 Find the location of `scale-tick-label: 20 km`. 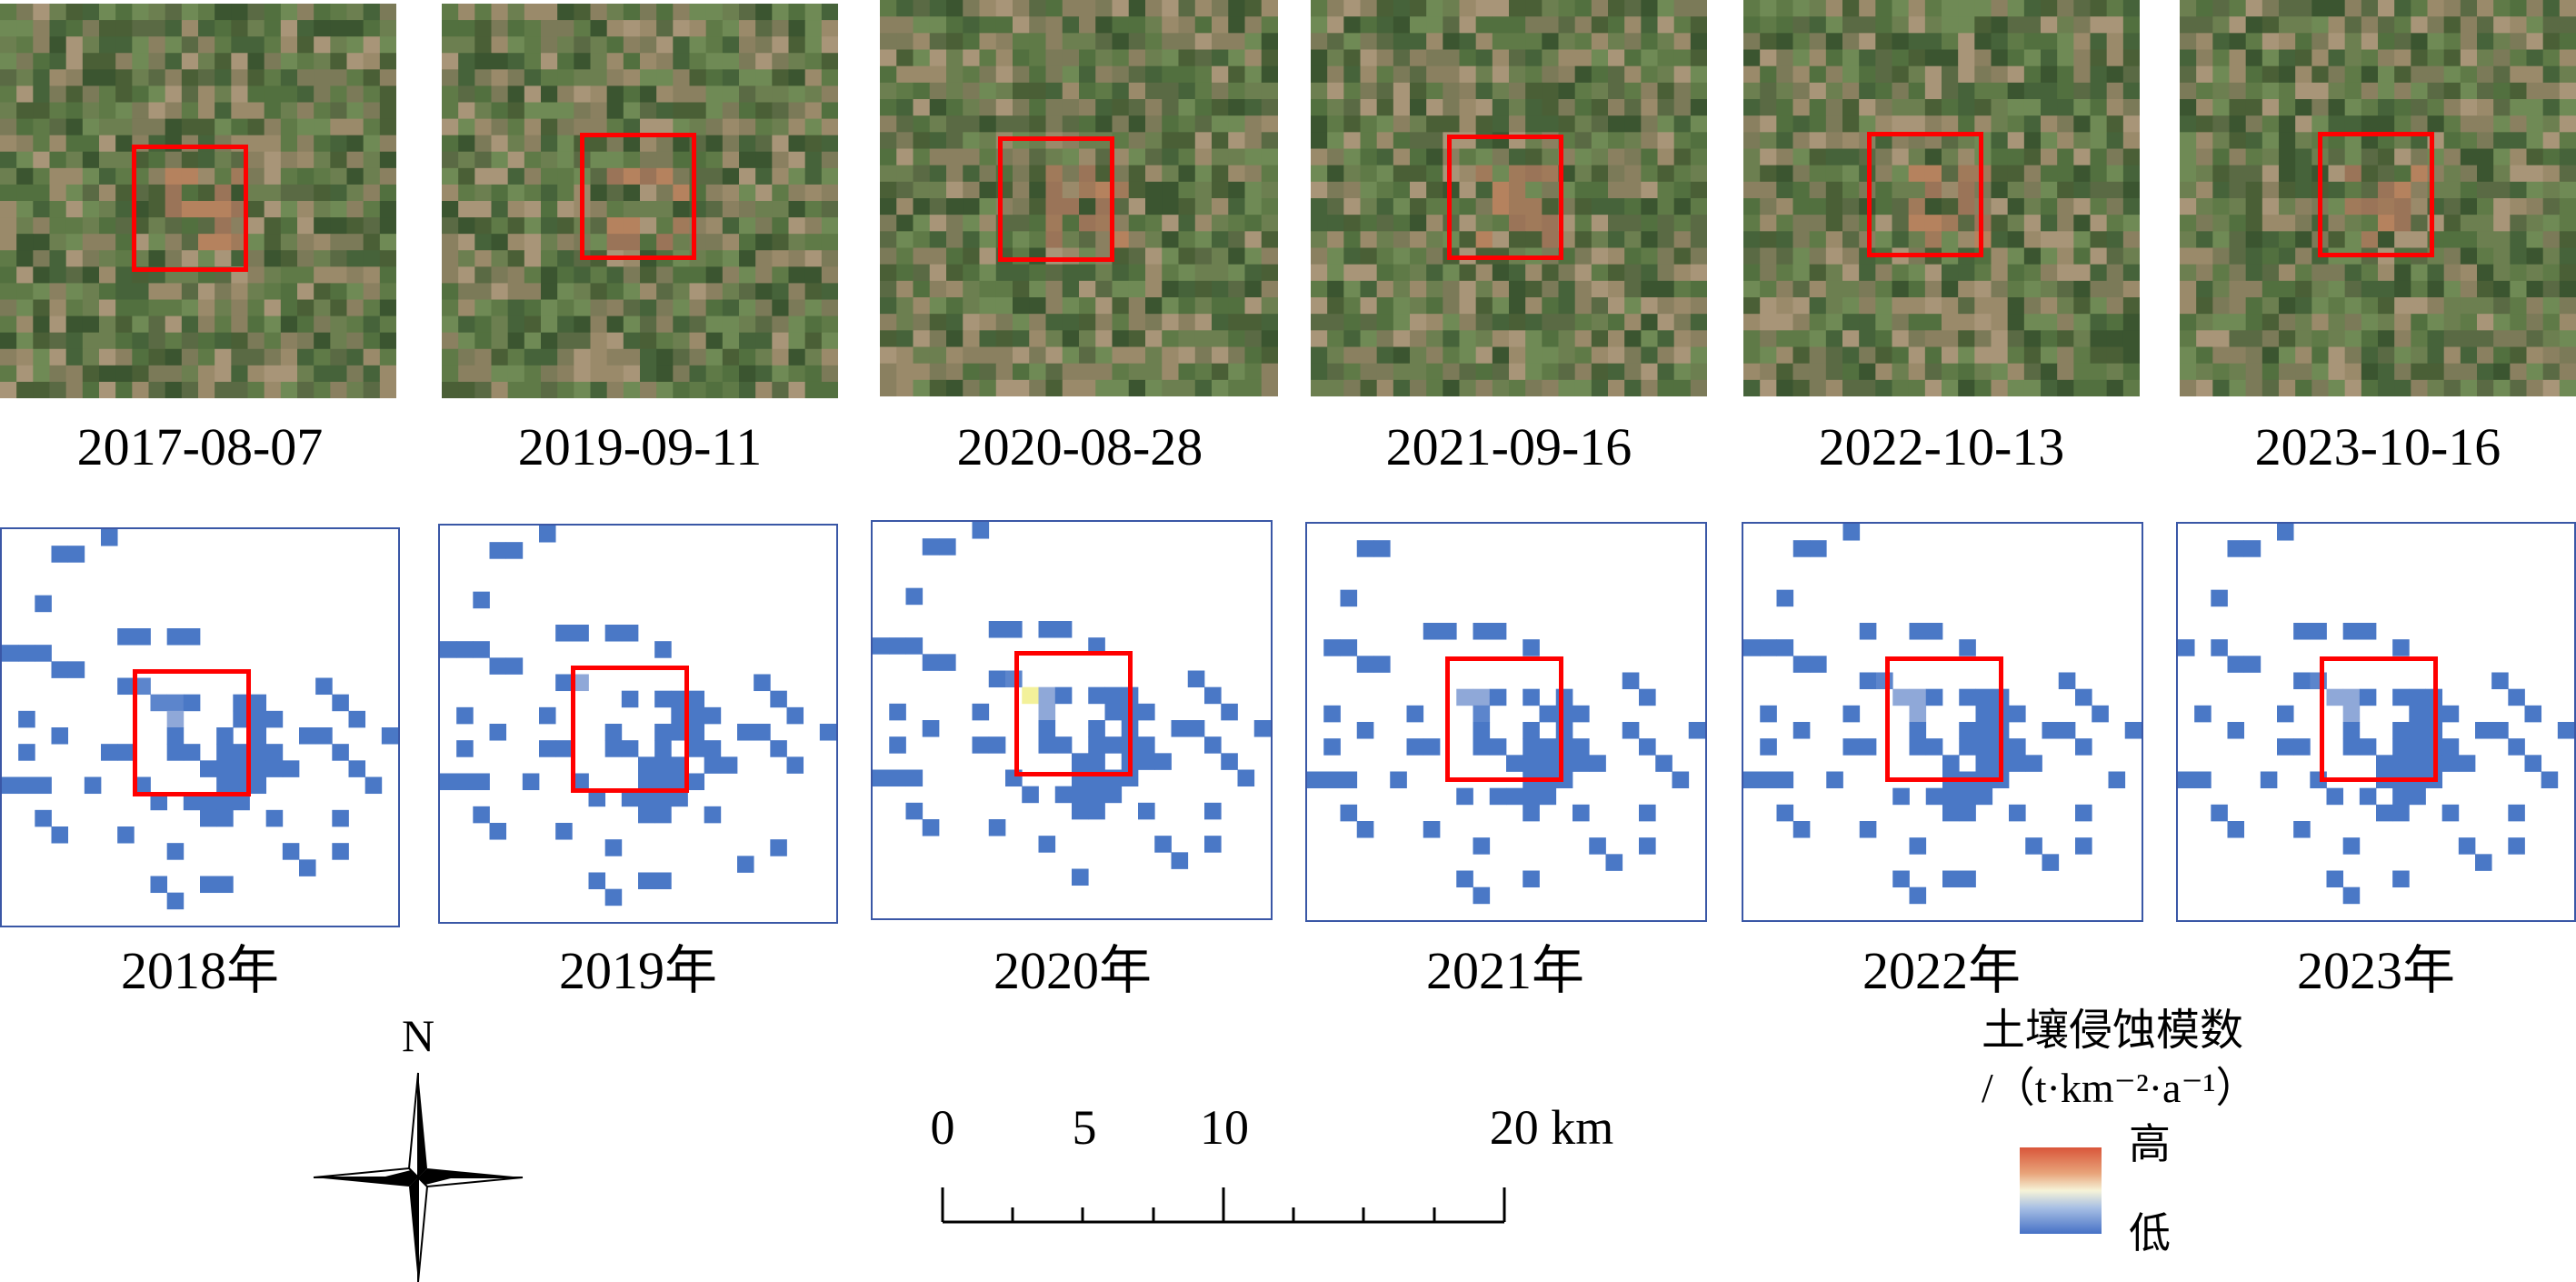

scale-tick-label: 20 km is located at coordinates (1551, 1127).